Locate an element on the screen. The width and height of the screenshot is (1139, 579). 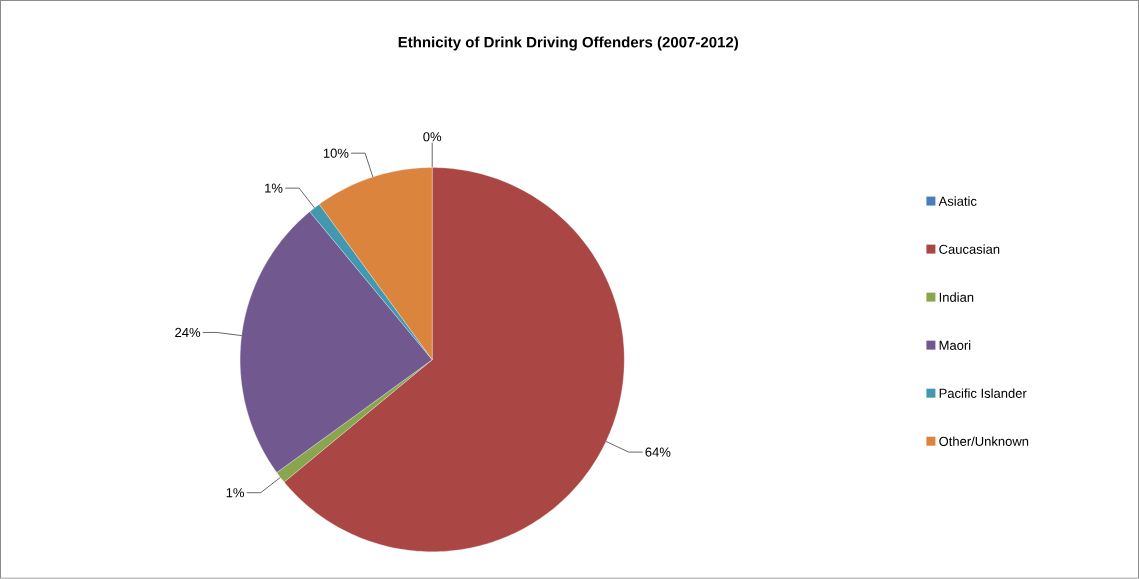
legend-label: Other/Unknown is located at coordinates (984, 441).